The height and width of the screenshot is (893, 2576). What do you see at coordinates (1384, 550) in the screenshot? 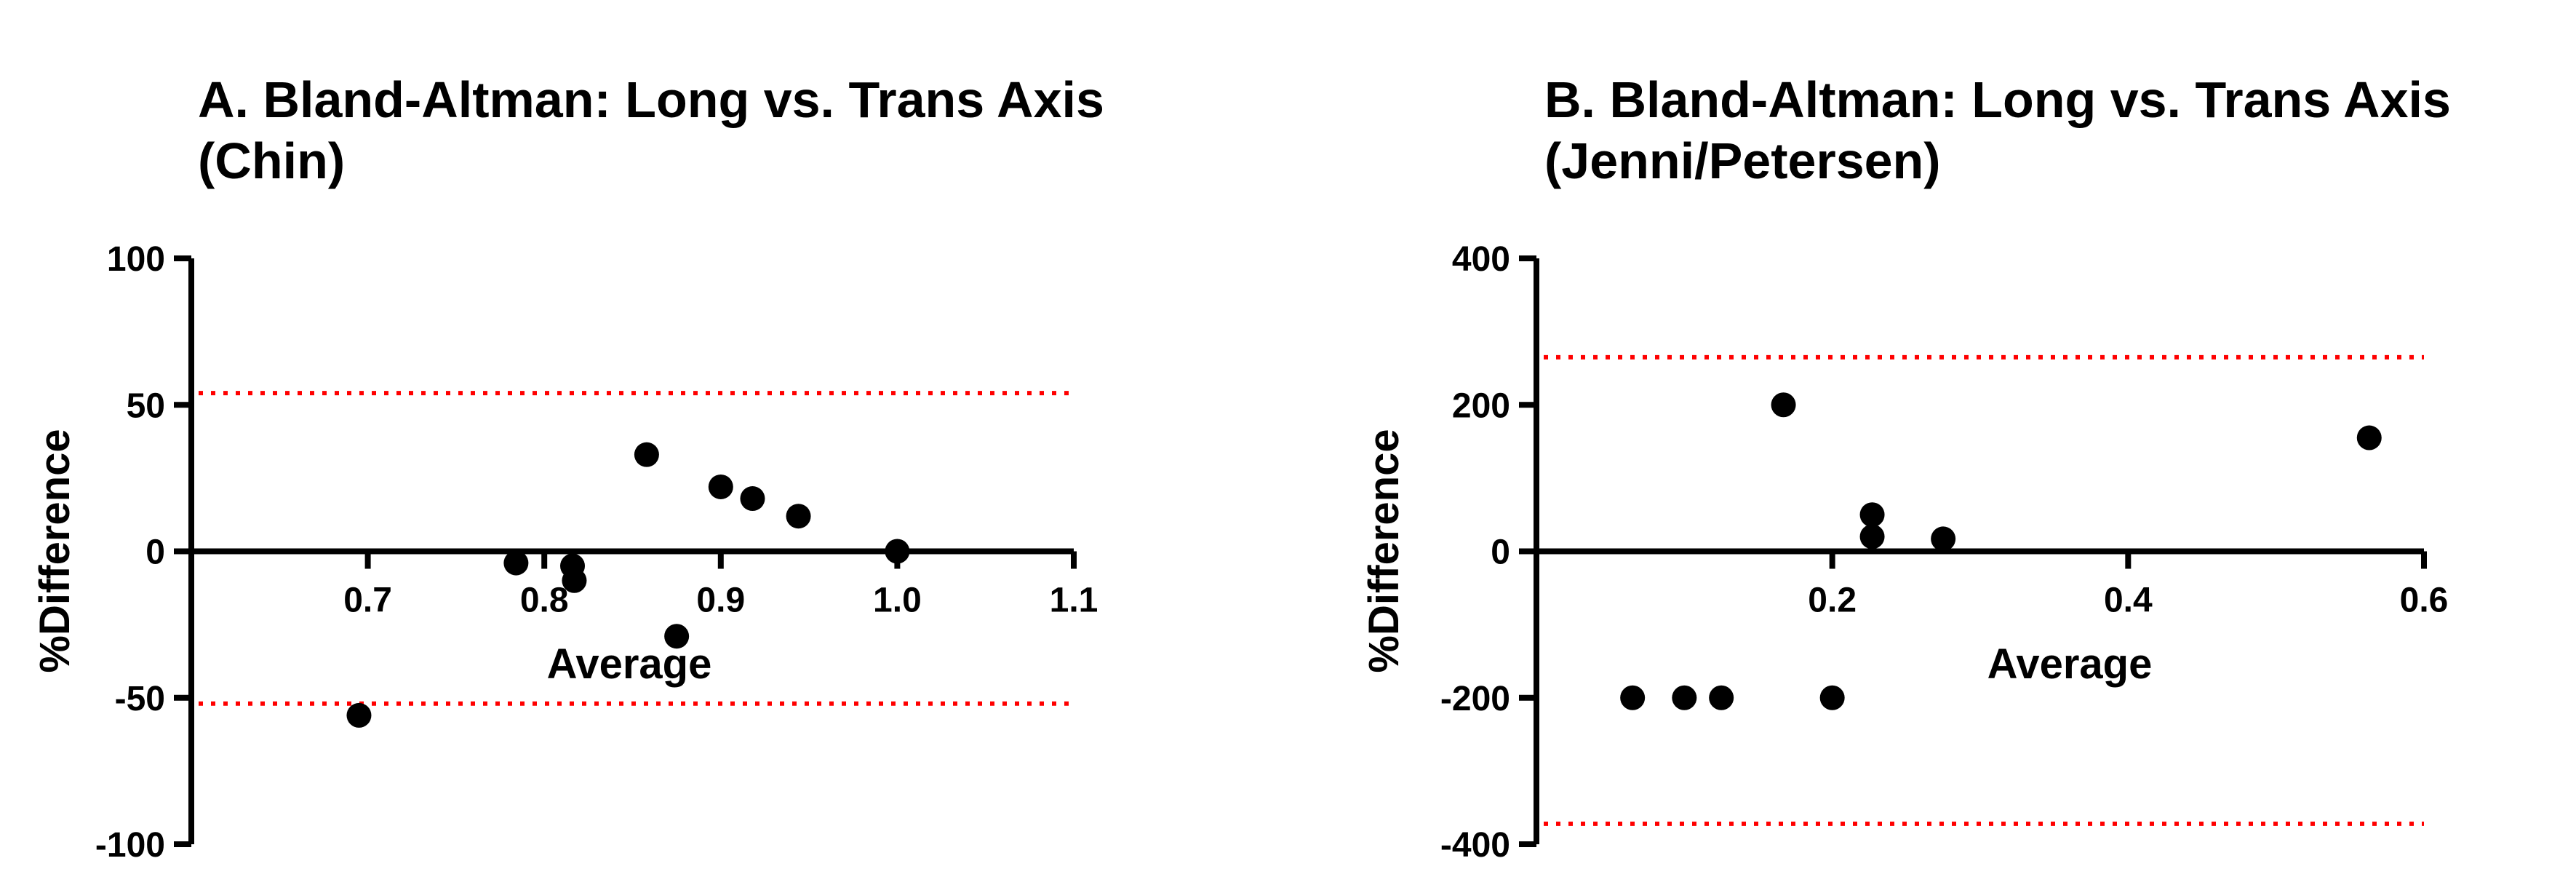
I see `y-axis-label-b: %Difference` at bounding box center [1384, 550].